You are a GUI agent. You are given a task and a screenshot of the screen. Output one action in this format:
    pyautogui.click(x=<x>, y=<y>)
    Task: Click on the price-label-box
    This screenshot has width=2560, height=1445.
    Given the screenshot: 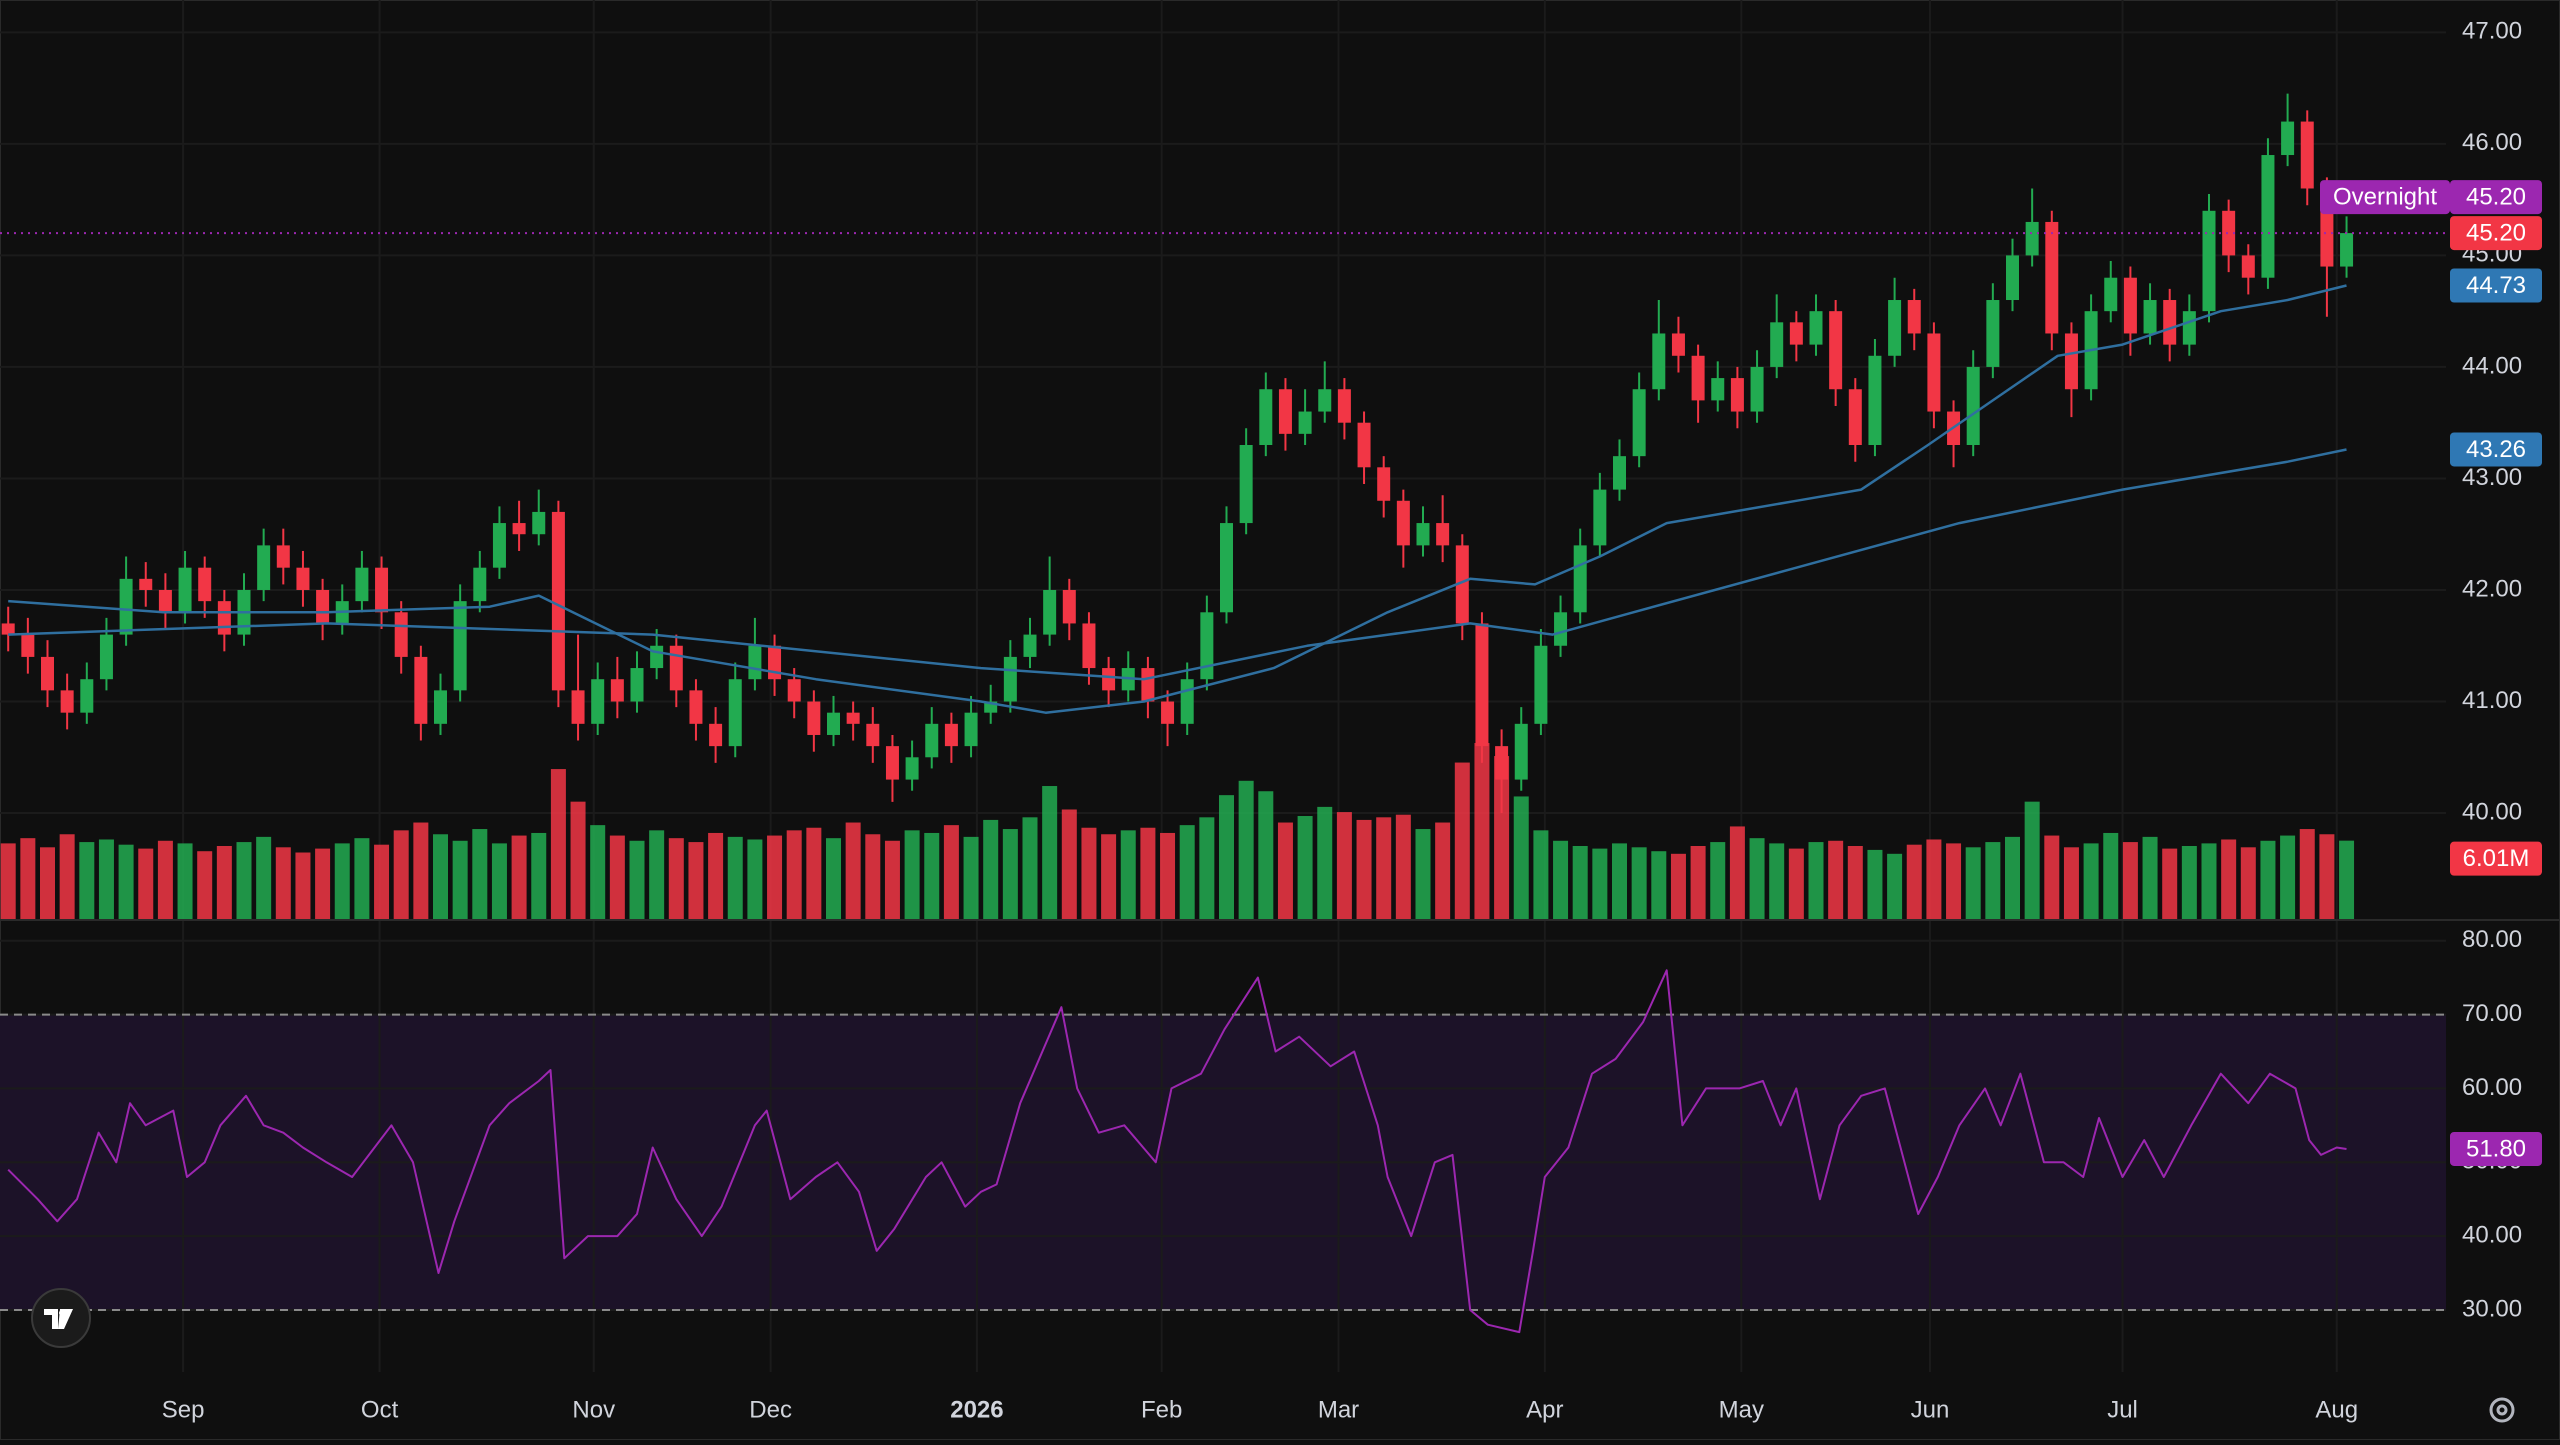 What is the action you would take?
    pyautogui.click(x=2496, y=285)
    